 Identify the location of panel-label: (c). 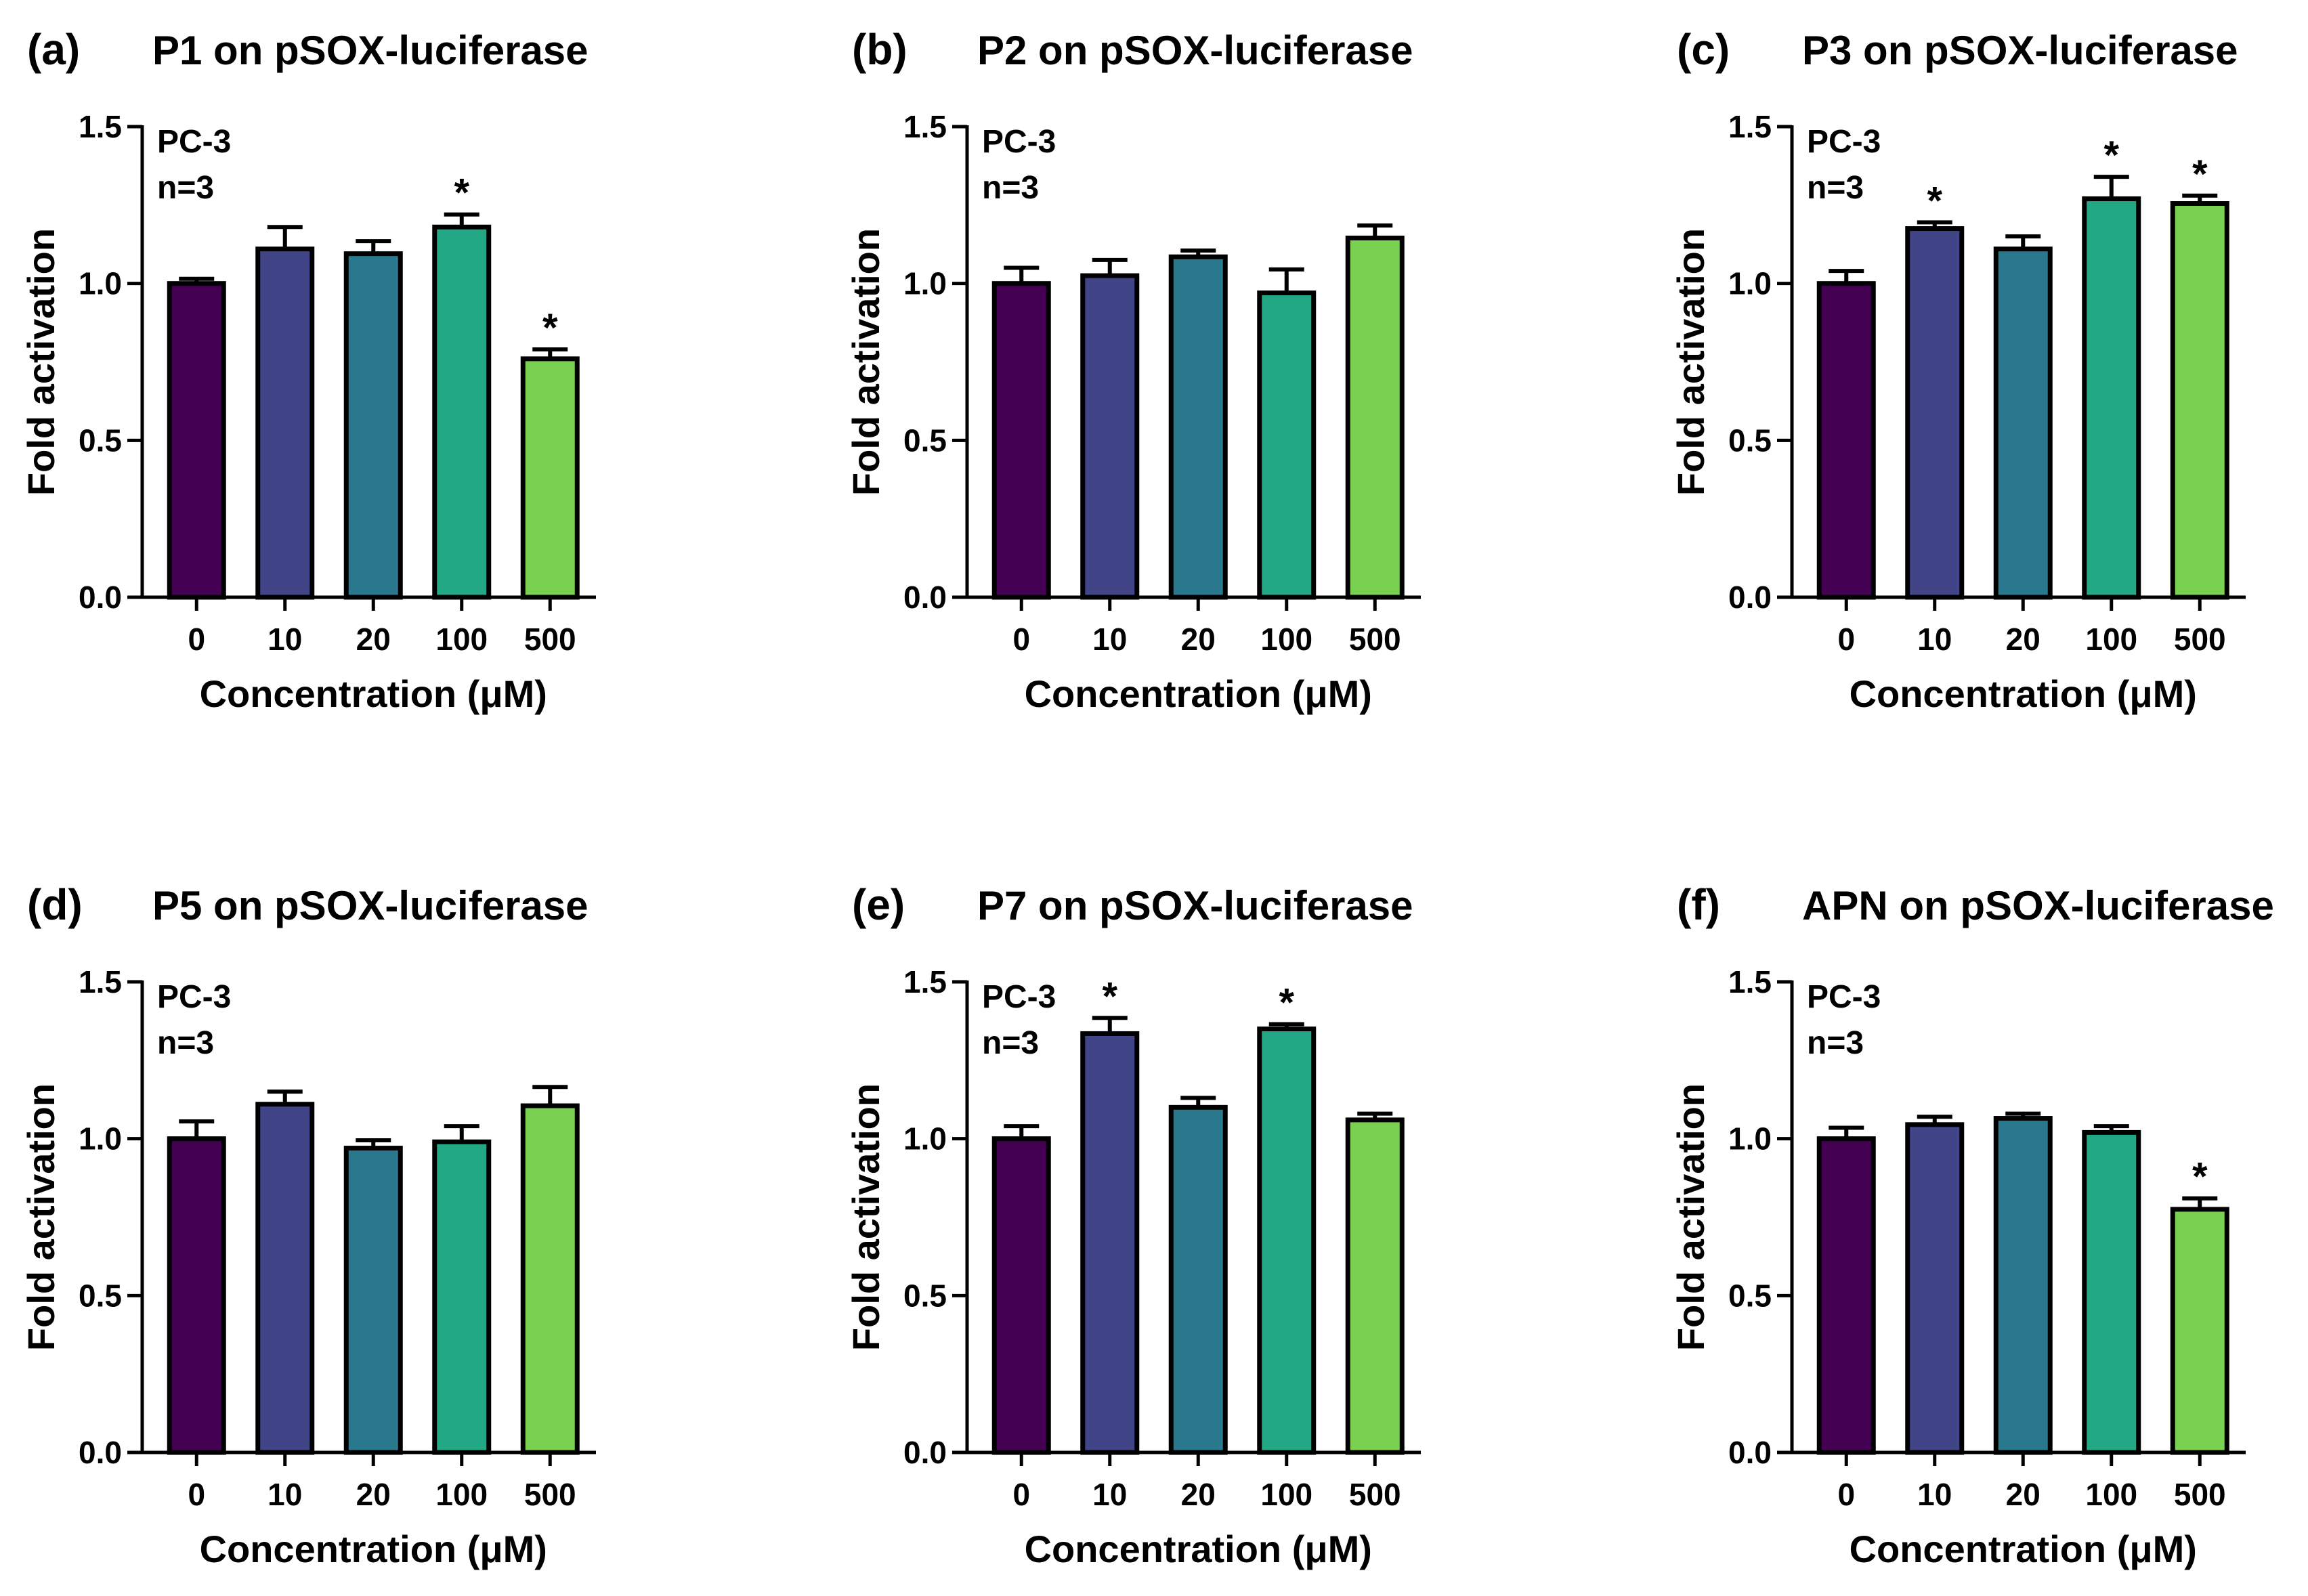
(1703, 50).